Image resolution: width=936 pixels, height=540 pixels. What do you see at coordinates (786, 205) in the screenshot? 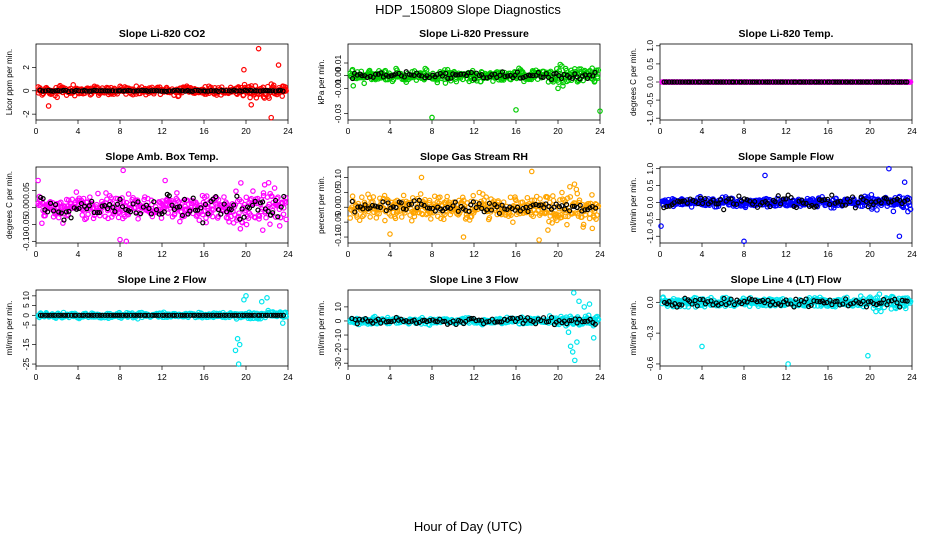
I see `data-points` at bounding box center [786, 205].